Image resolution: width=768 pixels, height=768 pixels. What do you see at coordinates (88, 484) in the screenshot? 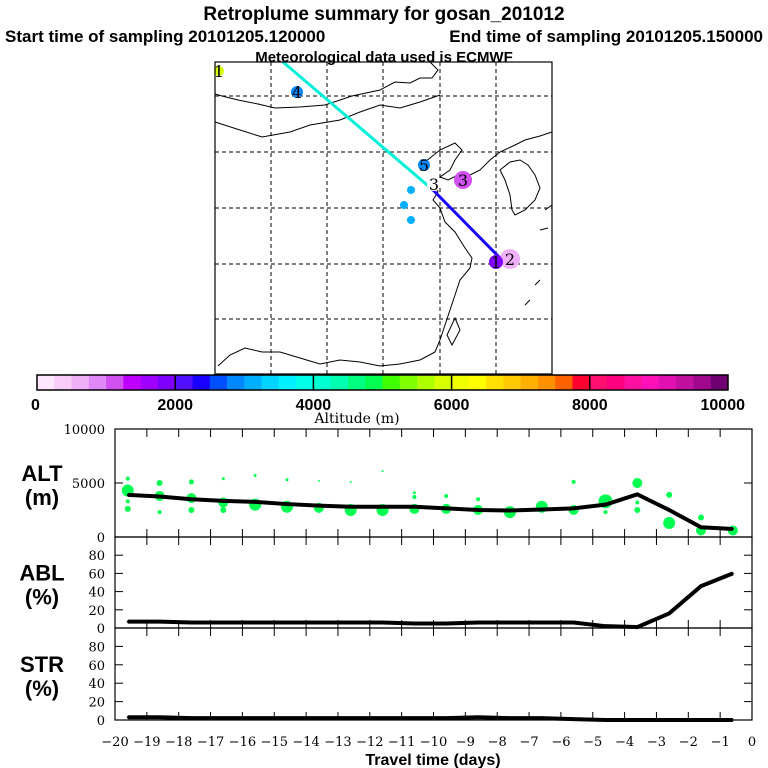
I see `y-tick-label: 5000` at bounding box center [88, 484].